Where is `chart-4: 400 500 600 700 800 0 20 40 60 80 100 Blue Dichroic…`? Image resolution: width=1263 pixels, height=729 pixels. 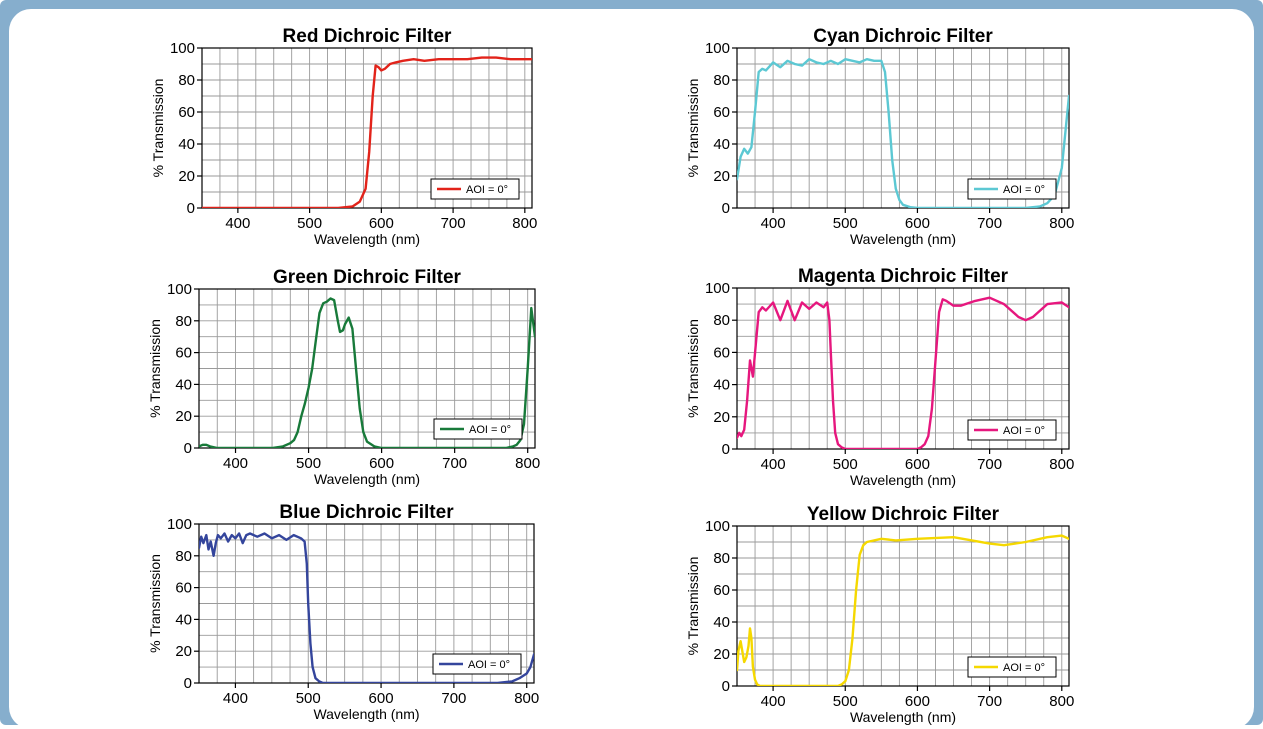 chart-4: 400 500 600 700 800 0 20 40 60 80 100 Blue Dichroic… is located at coordinates (343, 612).